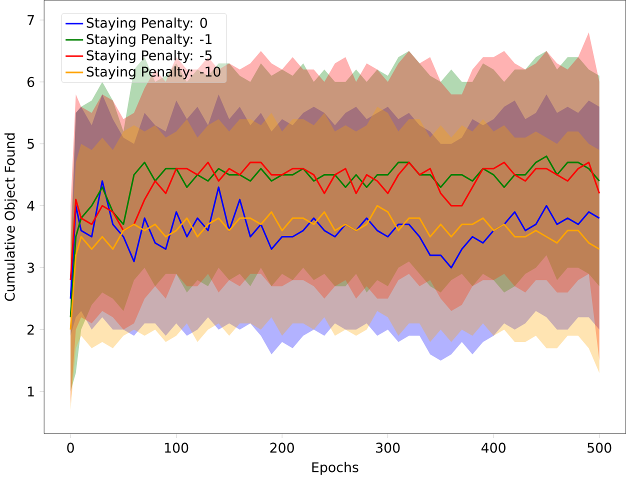 Image resolution: width=626 pixels, height=479 pixels. Describe the element at coordinates (70, 447) in the screenshot. I see `x-tick-label: 0` at that location.